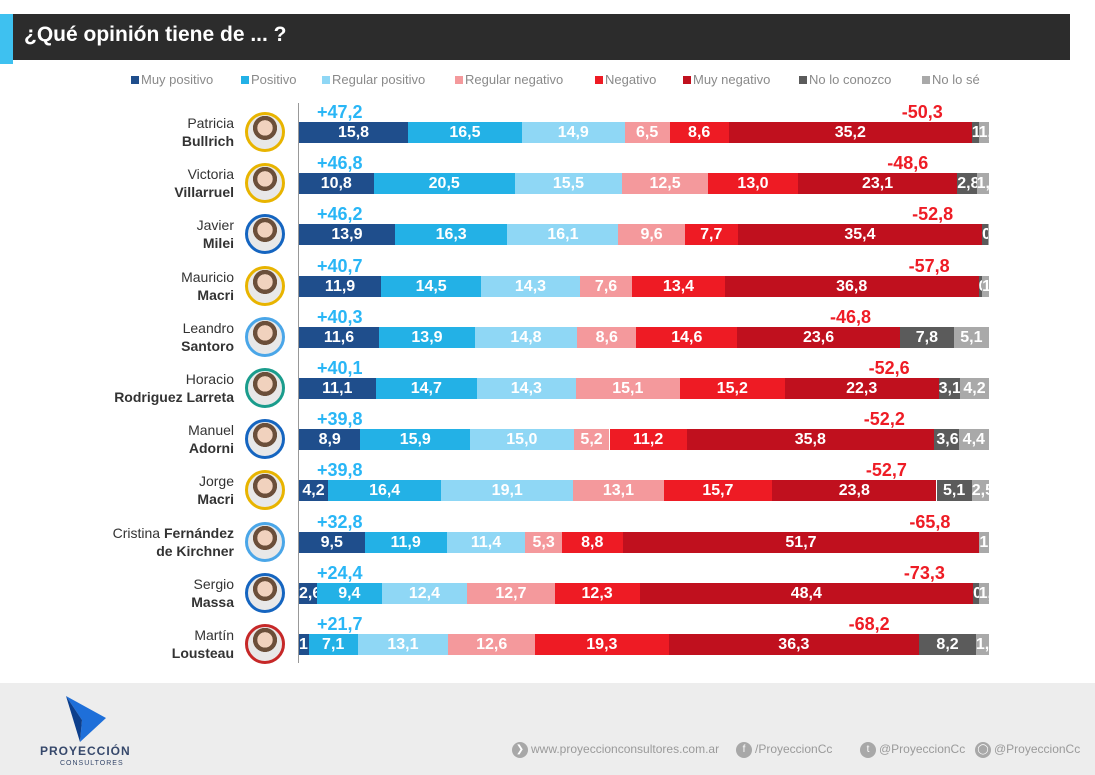 The height and width of the screenshot is (775, 1095). What do you see at coordinates (949, 388) in the screenshot?
I see `data-label: 3,1` at bounding box center [949, 388].